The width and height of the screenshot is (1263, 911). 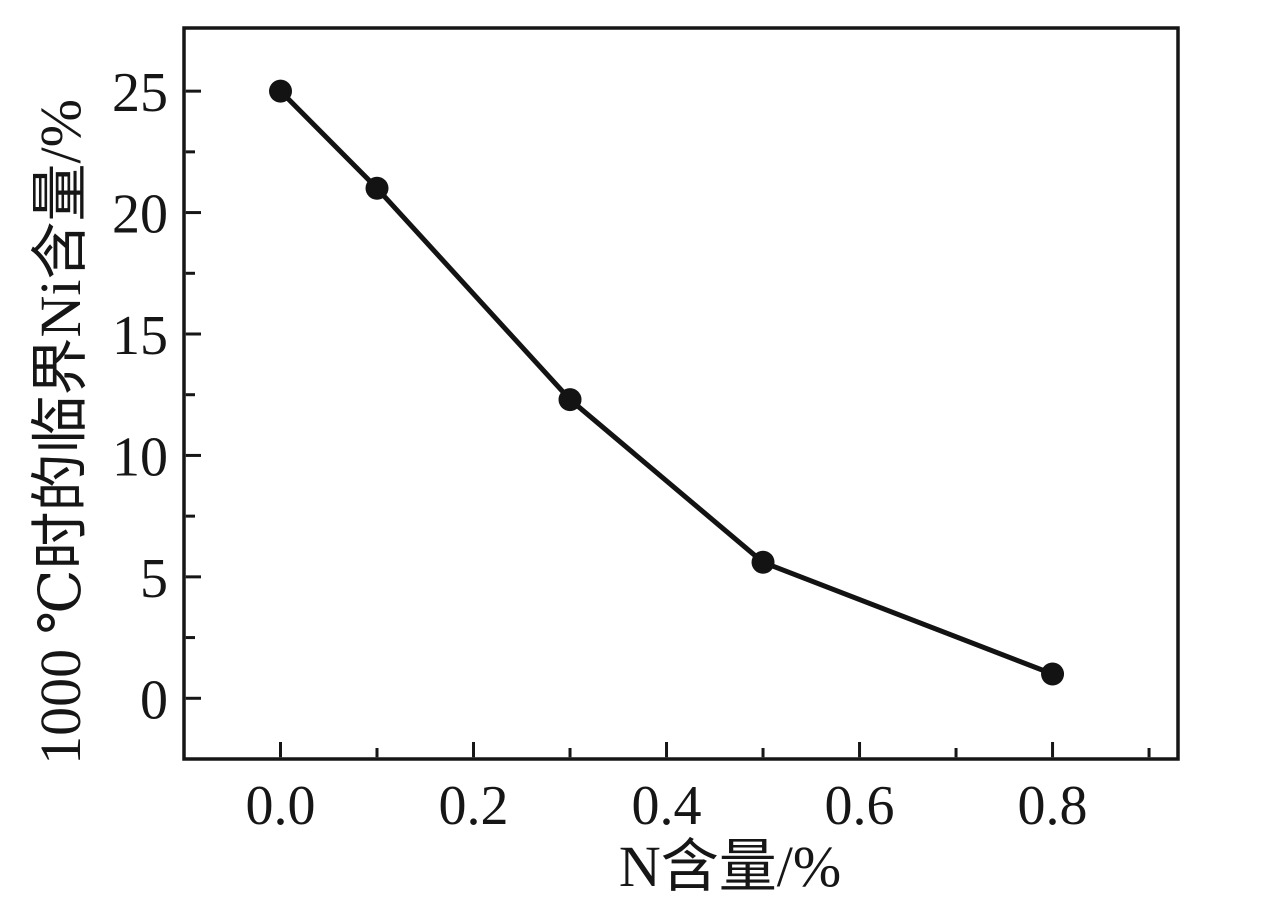 I want to click on y-tick-label: 0, so click(x=154, y=700).